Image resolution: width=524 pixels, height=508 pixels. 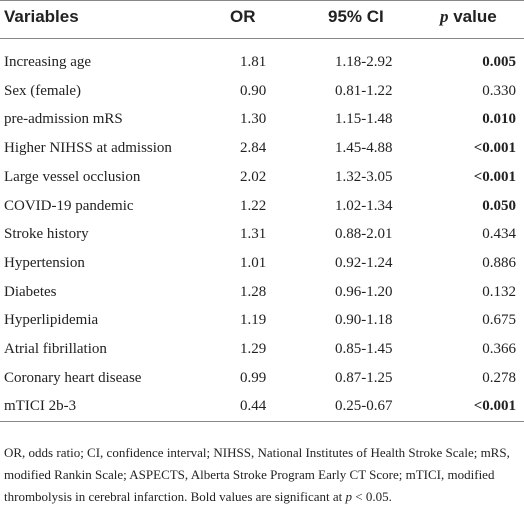 I want to click on cell-variable: Hypertension, so click(x=44, y=262).